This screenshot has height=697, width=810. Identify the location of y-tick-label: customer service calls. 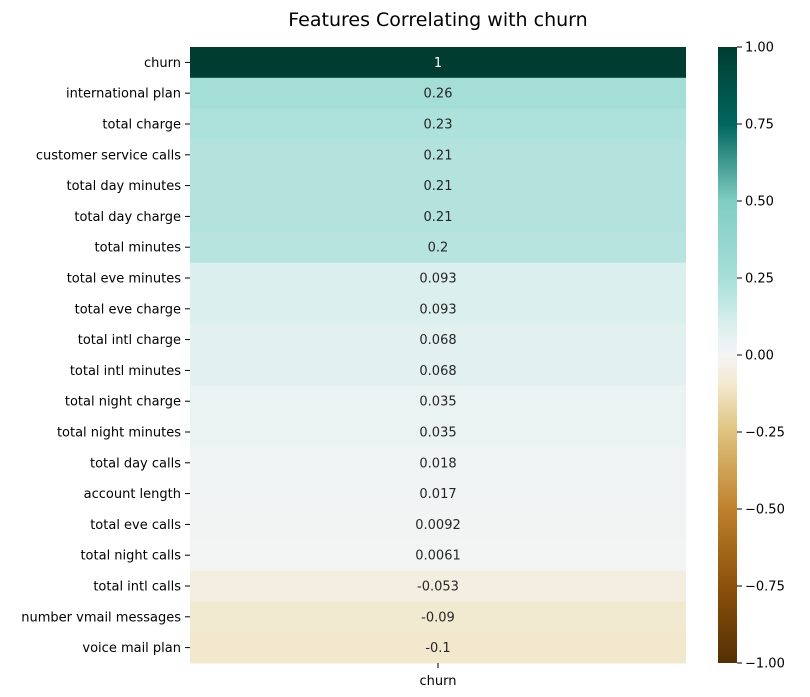
(108, 155).